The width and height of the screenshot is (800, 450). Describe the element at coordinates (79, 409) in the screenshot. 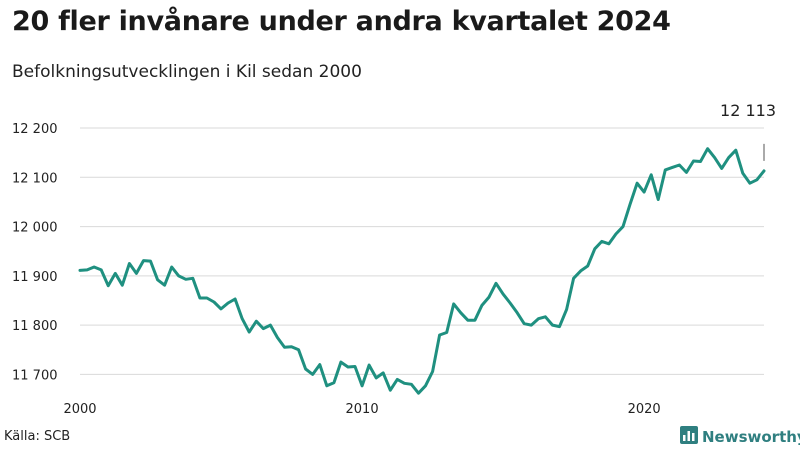

I see `x-tick-label: 2000` at that location.